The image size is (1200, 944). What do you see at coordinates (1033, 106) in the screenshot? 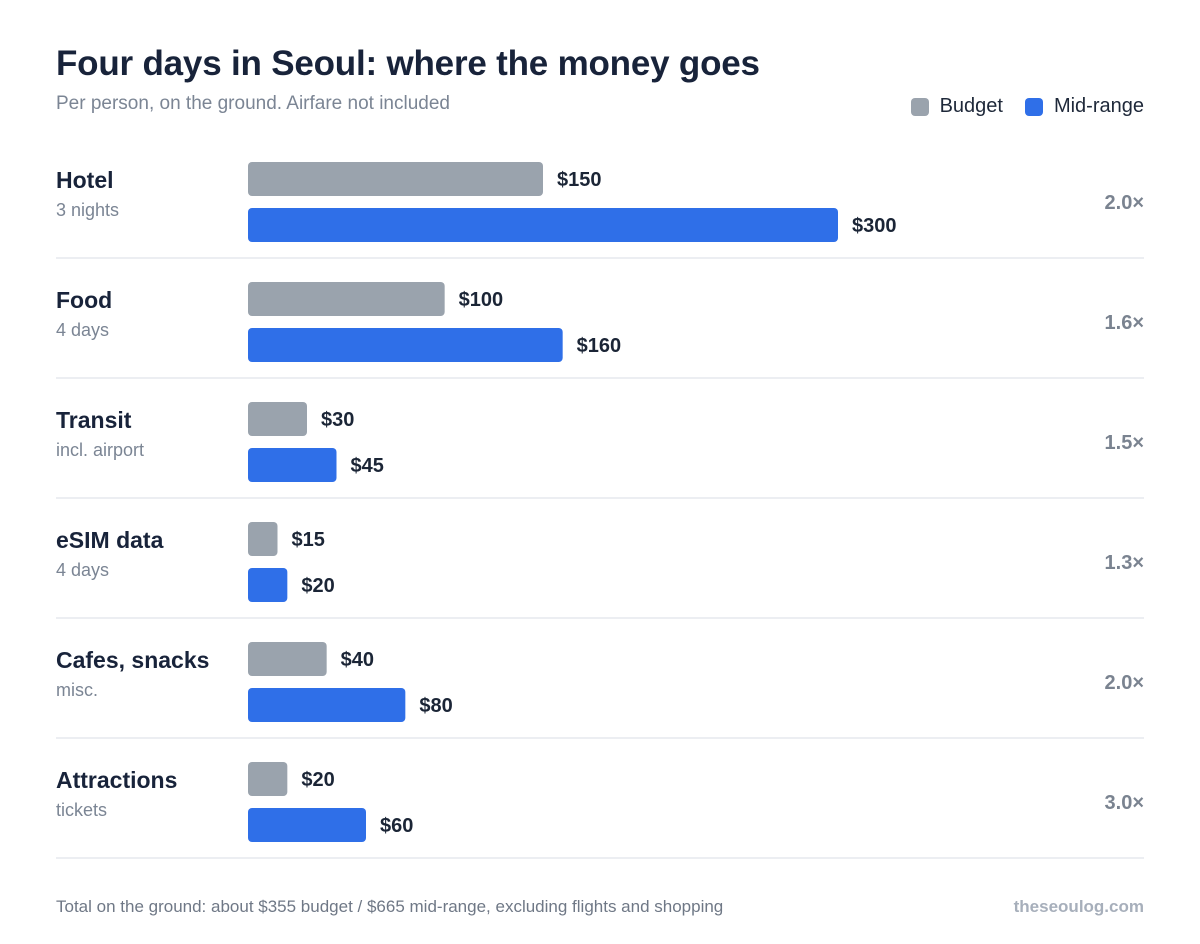
I see `legend-swatch-midrange` at bounding box center [1033, 106].